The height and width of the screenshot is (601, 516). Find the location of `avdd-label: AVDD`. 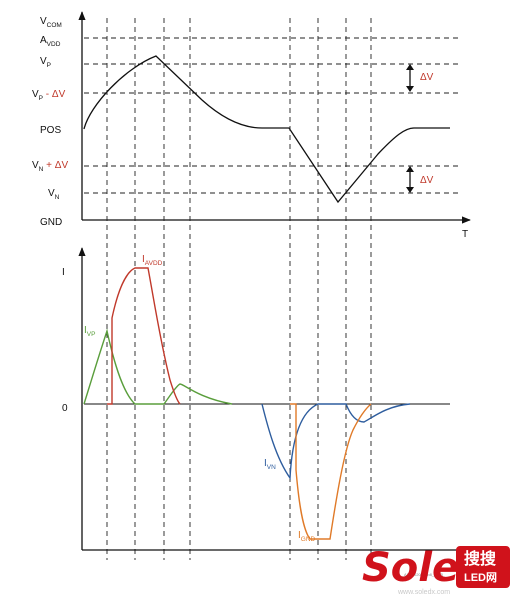

avdd-label: AVDD is located at coordinates (50, 41).